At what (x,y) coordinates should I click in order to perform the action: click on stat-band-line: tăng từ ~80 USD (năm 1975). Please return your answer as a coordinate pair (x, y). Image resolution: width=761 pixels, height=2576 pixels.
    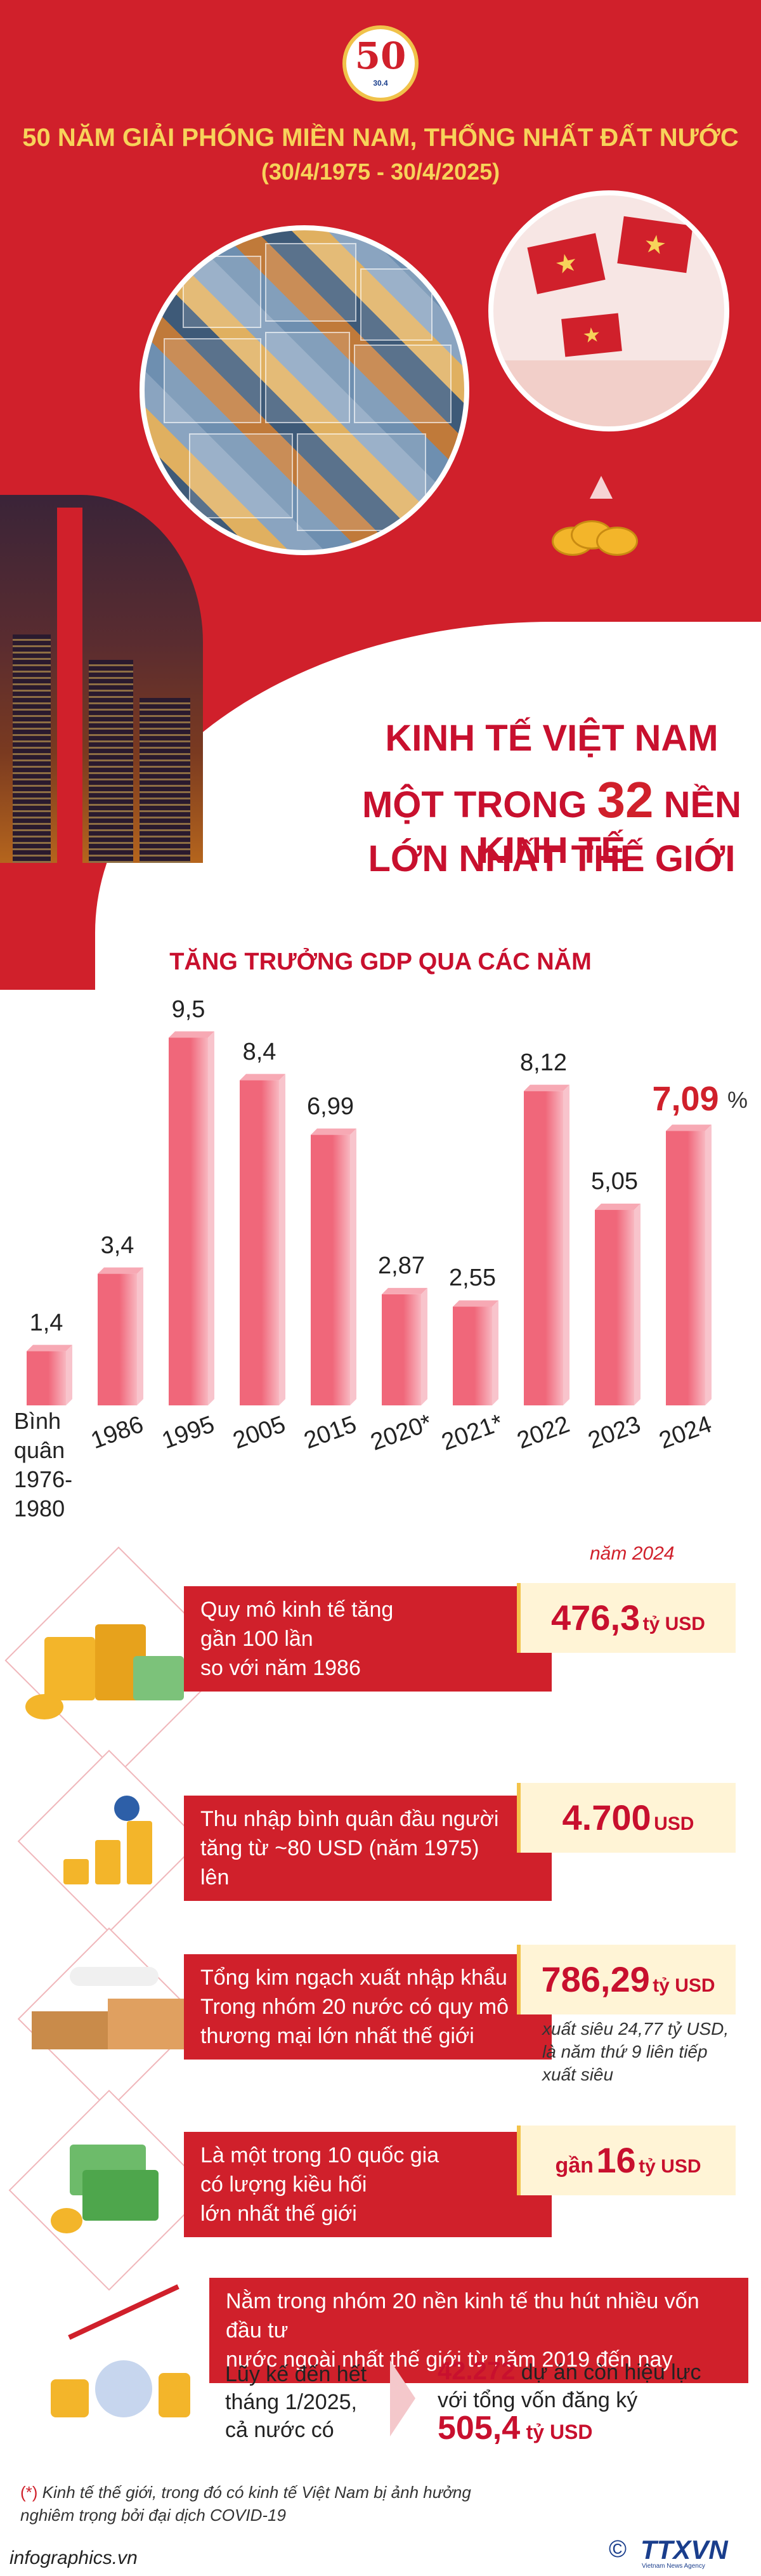
    Looking at the image, I should click on (339, 1848).